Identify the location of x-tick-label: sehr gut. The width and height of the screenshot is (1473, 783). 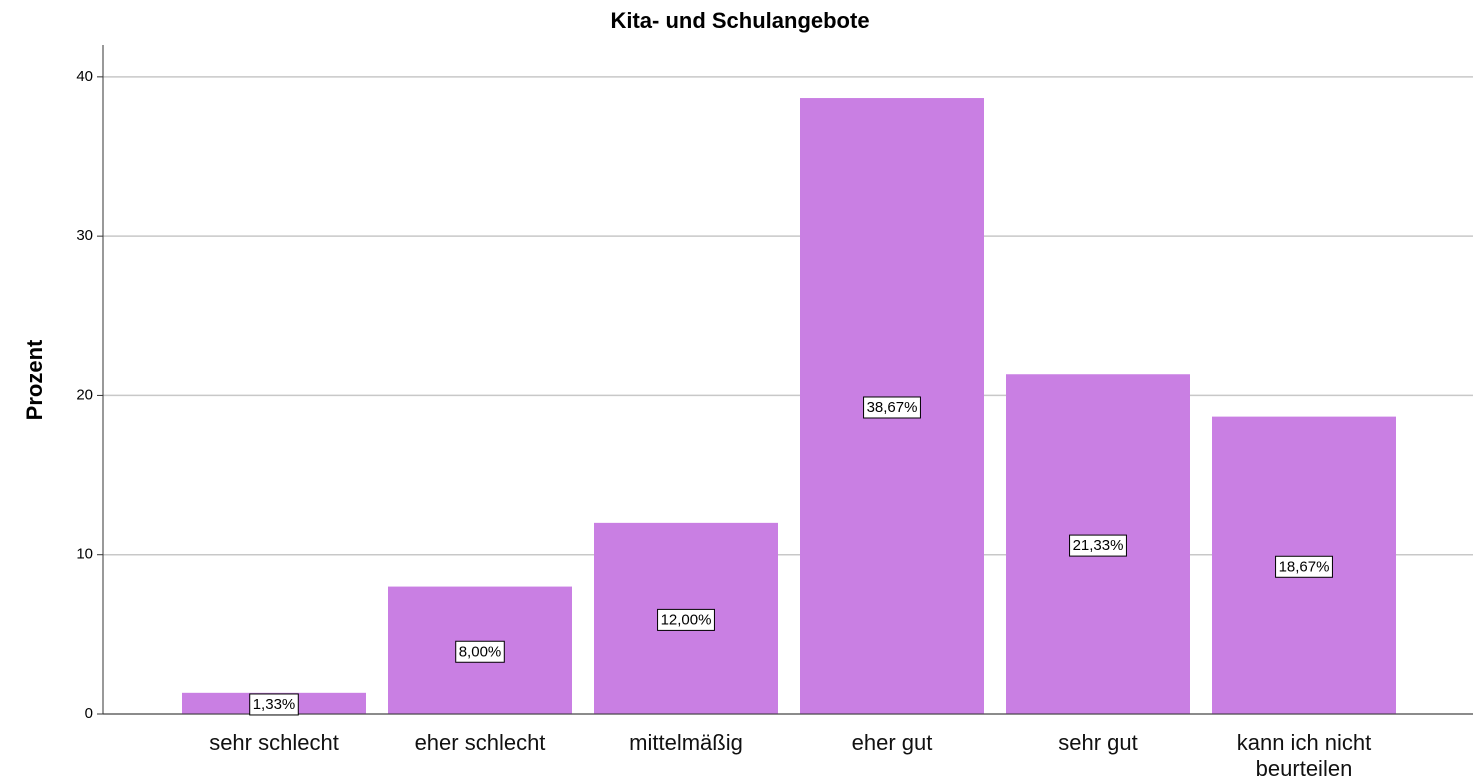
(1098, 742).